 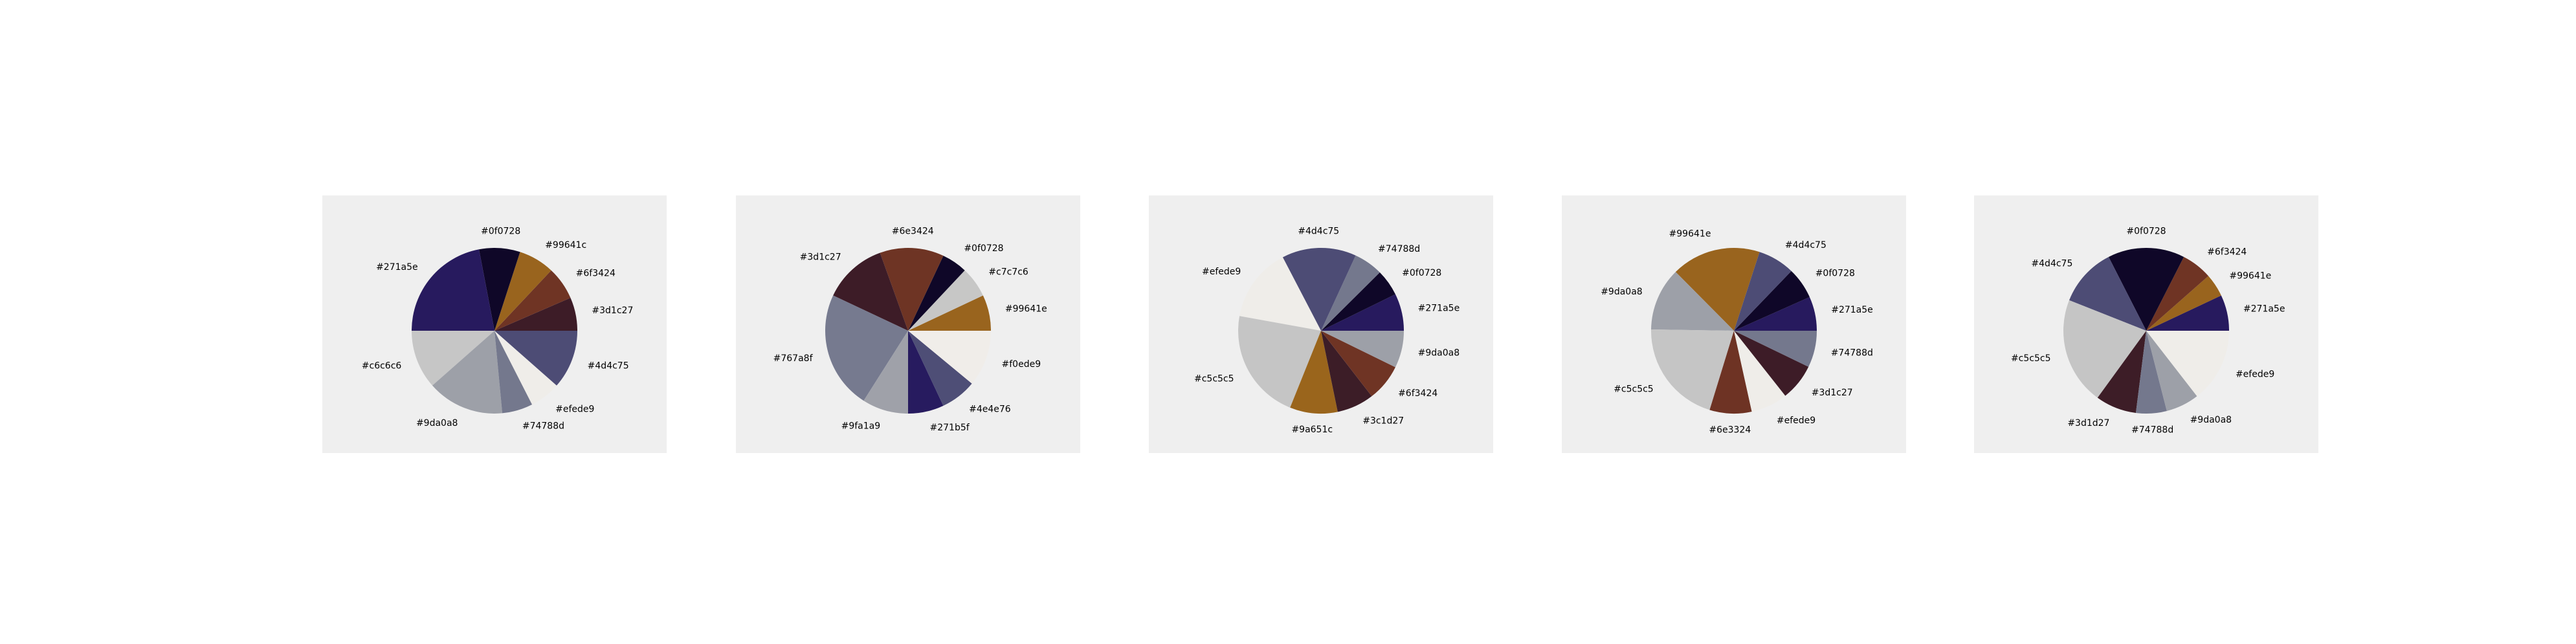 I want to click on pie-slice-3c1d27, so click(x=1346, y=371).